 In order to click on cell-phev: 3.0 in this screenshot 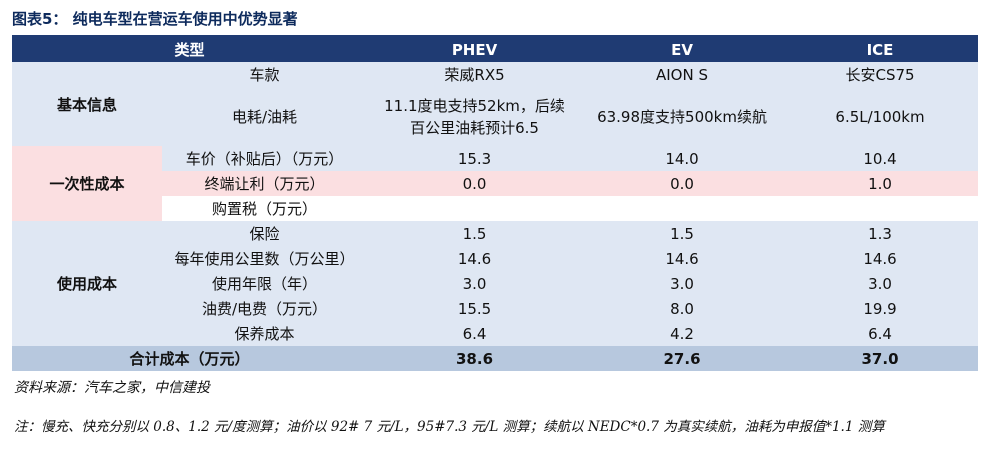, I will do `click(474, 283)`.